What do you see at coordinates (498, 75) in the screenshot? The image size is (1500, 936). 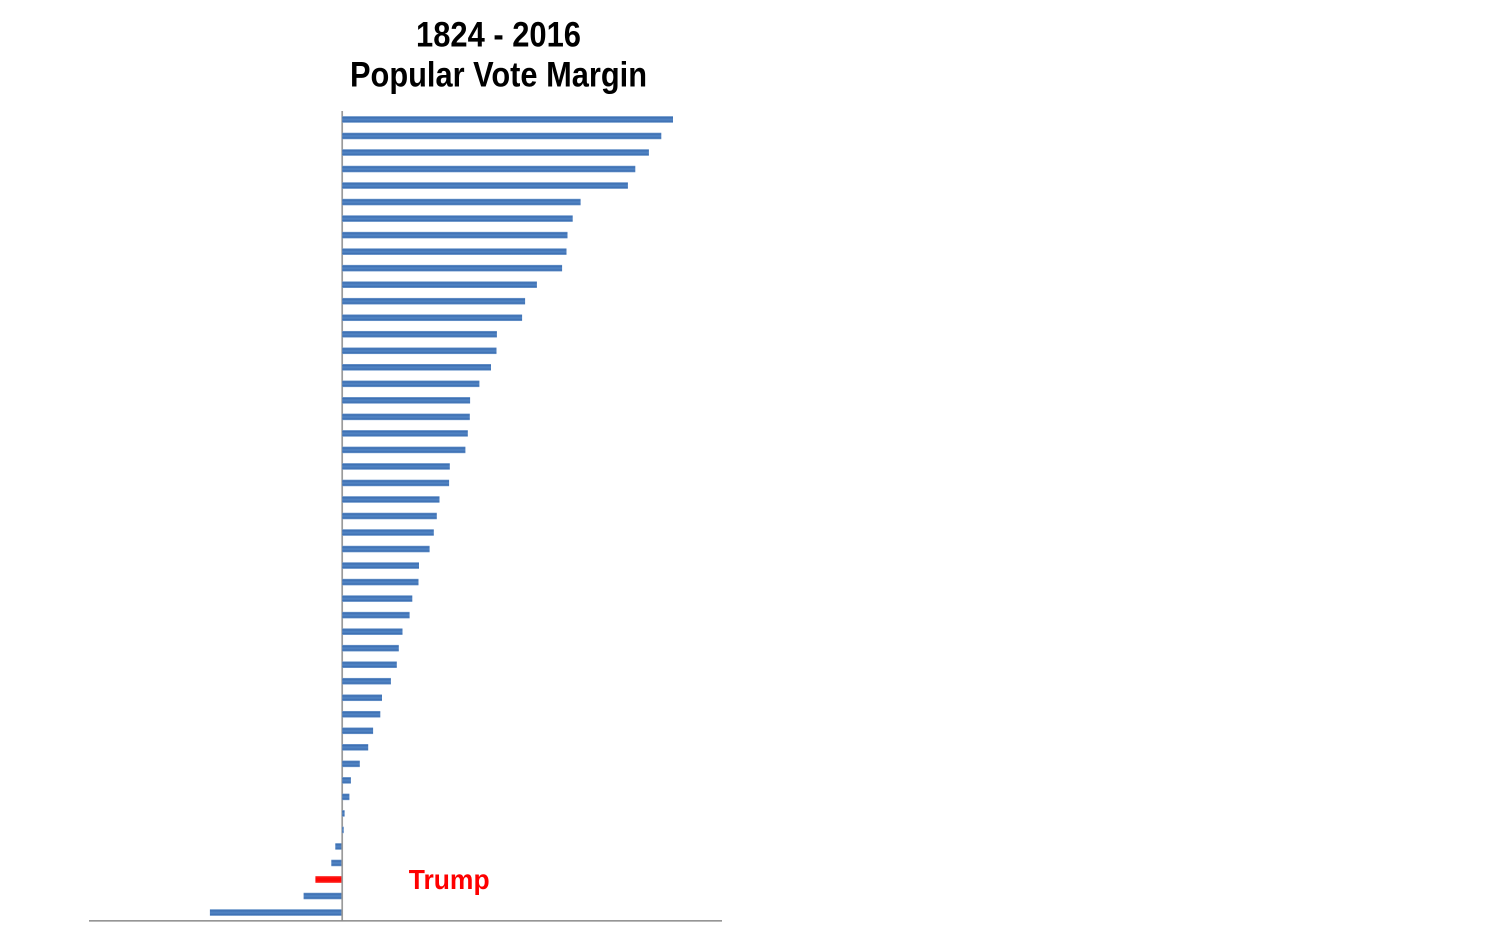 I see `svg-text: Popular Vote Margin` at bounding box center [498, 75].